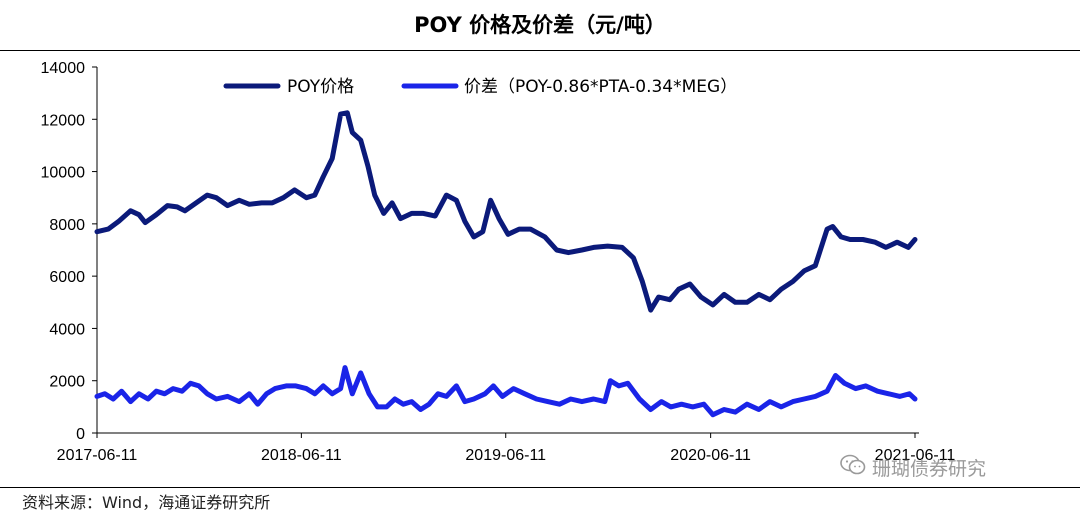 This screenshot has height=518, width=1080. Describe the element at coordinates (929, 469) in the screenshot. I see `watermark-text: 珊瑚债券研究` at that location.